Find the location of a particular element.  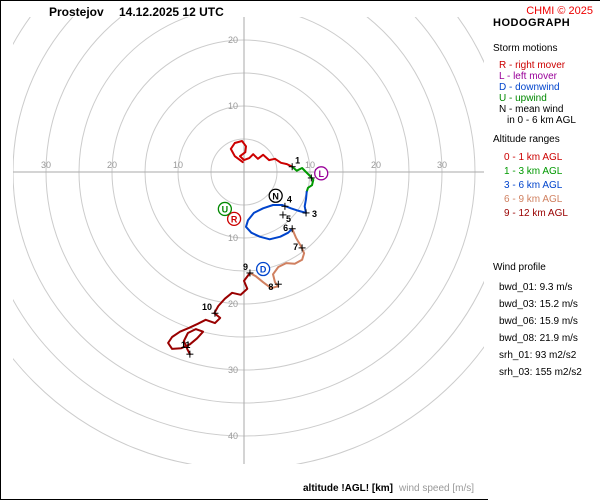

storm-motion-letter-L: L is located at coordinates (321, 174).